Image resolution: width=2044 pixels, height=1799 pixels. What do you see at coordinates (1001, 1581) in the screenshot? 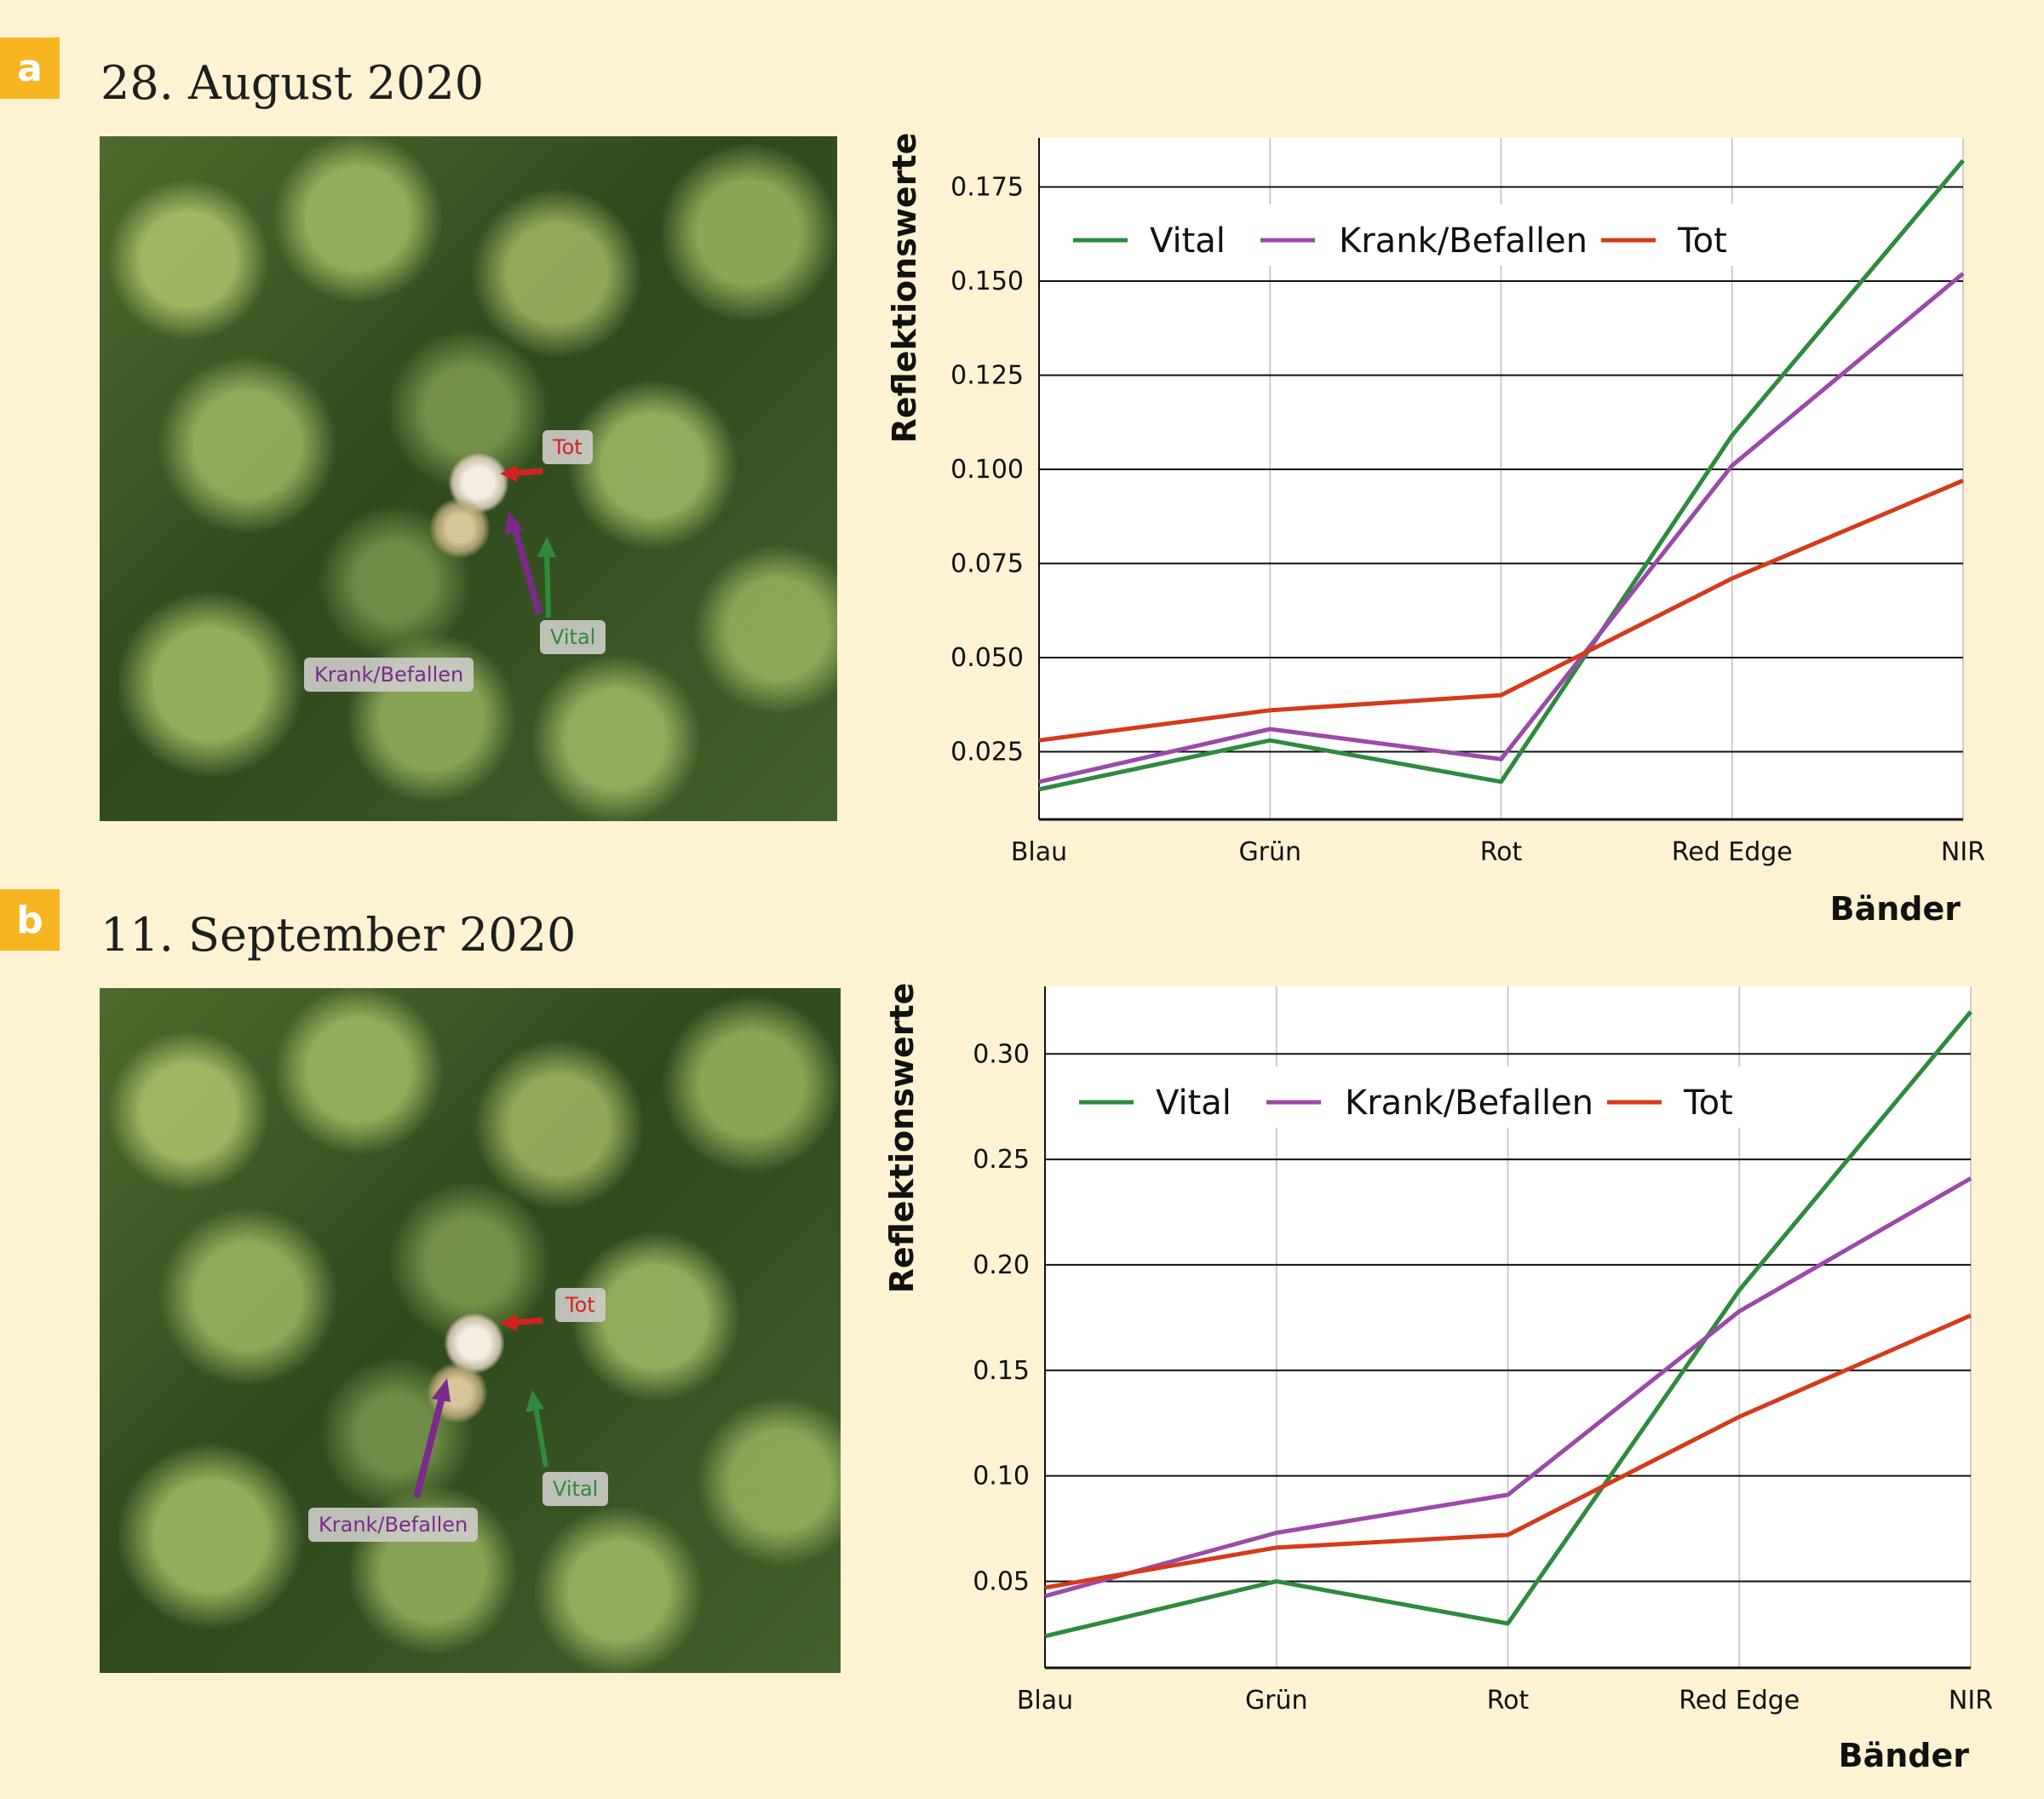
I see `y-tick-label: 0.05` at bounding box center [1001, 1581].